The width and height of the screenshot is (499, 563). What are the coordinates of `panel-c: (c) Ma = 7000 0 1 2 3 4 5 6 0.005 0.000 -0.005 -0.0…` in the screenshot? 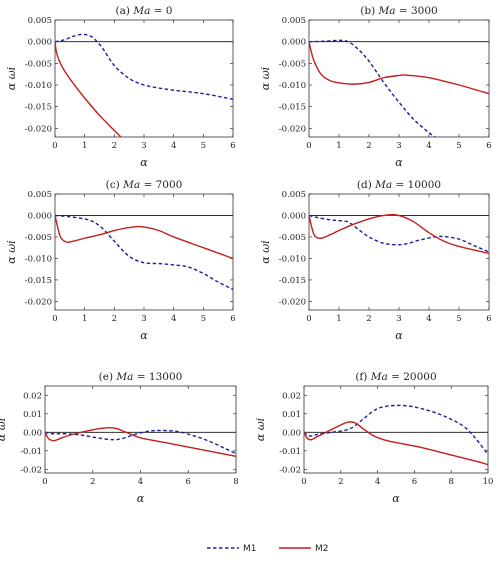 It's located at (120, 260).